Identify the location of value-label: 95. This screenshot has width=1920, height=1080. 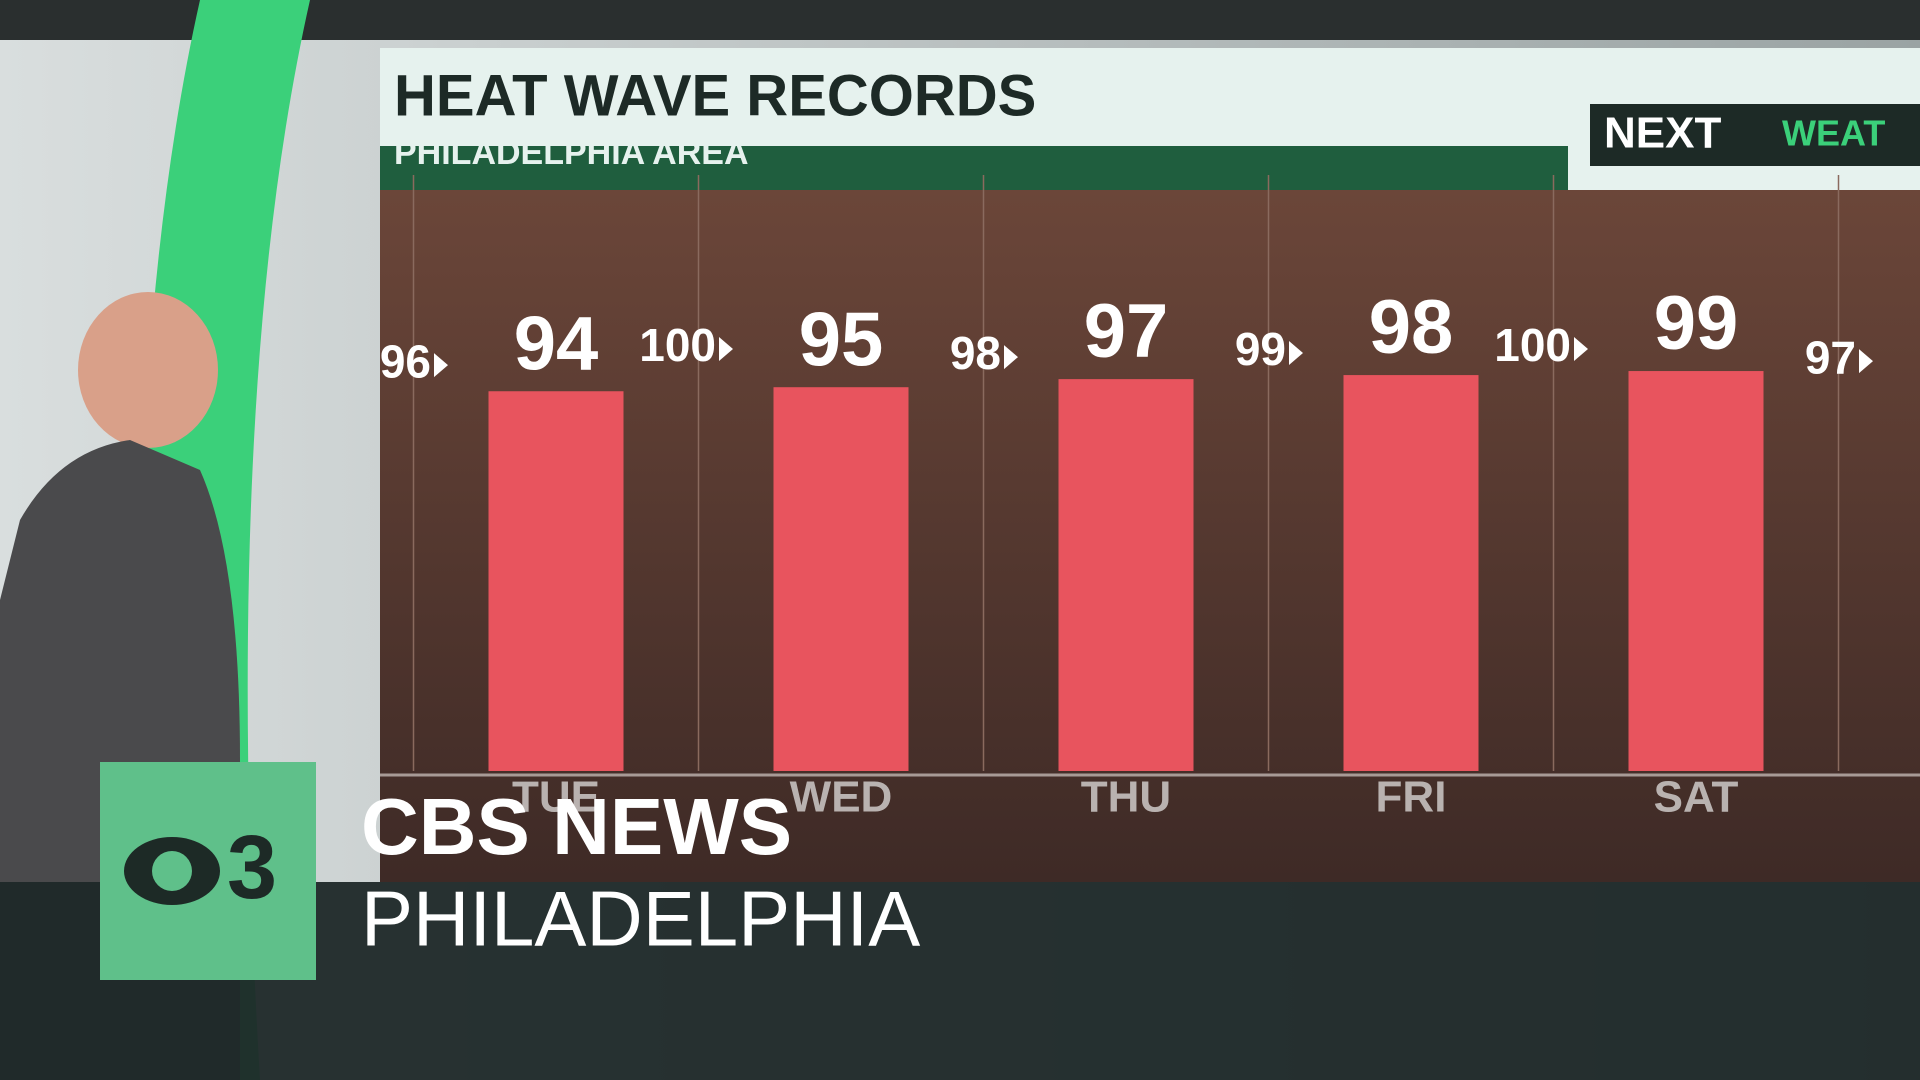
(841, 339).